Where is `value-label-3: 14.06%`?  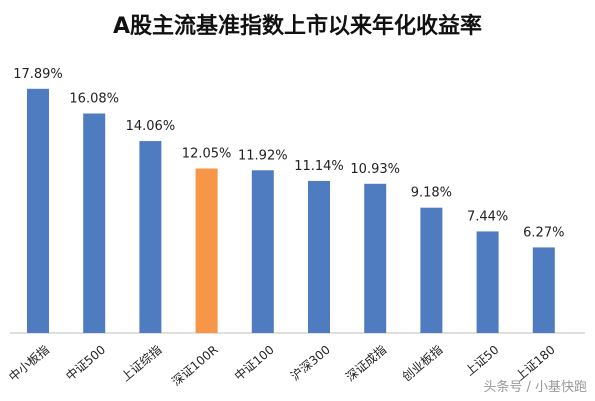
value-label-3: 14.06% is located at coordinates (151, 126).